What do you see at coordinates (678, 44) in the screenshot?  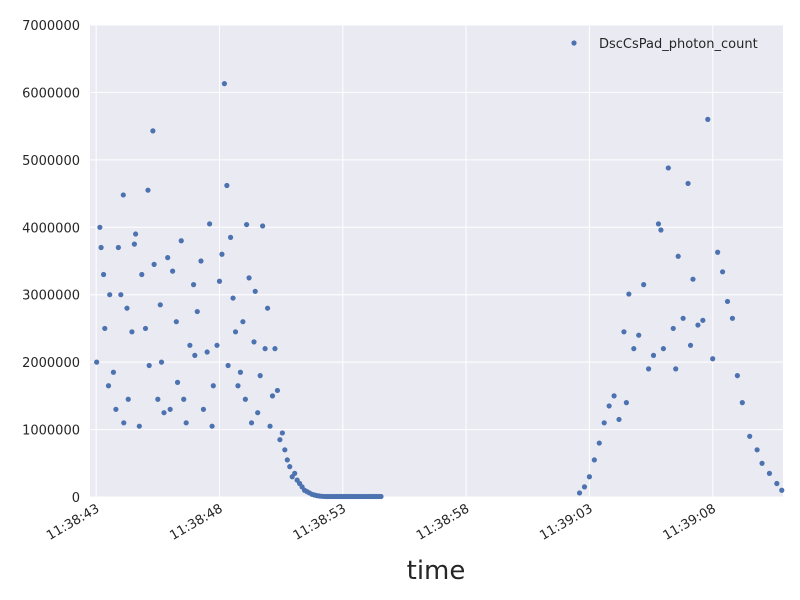 I see `legend-label: DscCsPad_photon_count` at bounding box center [678, 44].